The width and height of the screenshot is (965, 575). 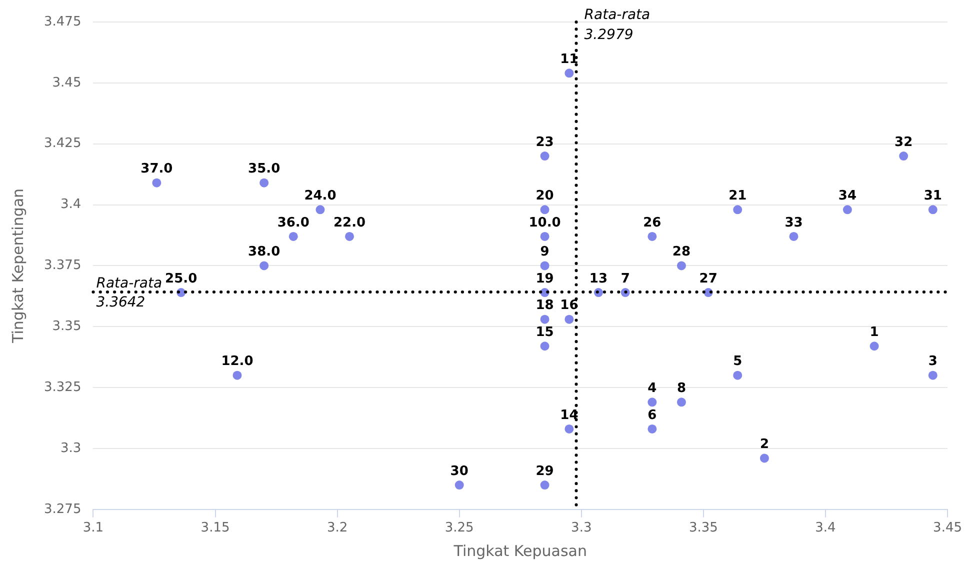 I want to click on annotation: 3, so click(x=933, y=362).